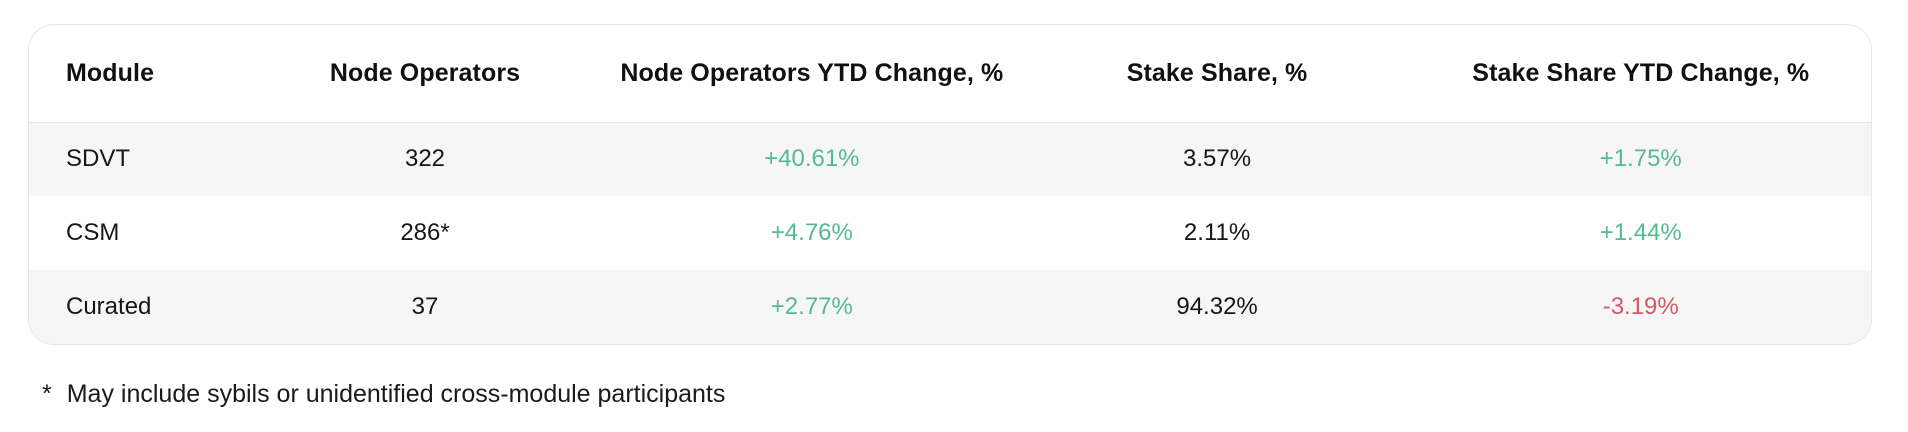 The width and height of the screenshot is (1908, 432). Describe the element at coordinates (1640, 74) in the screenshot. I see `column-header-stake-share-ytd-change: Stake Share YTD Change, %` at that location.